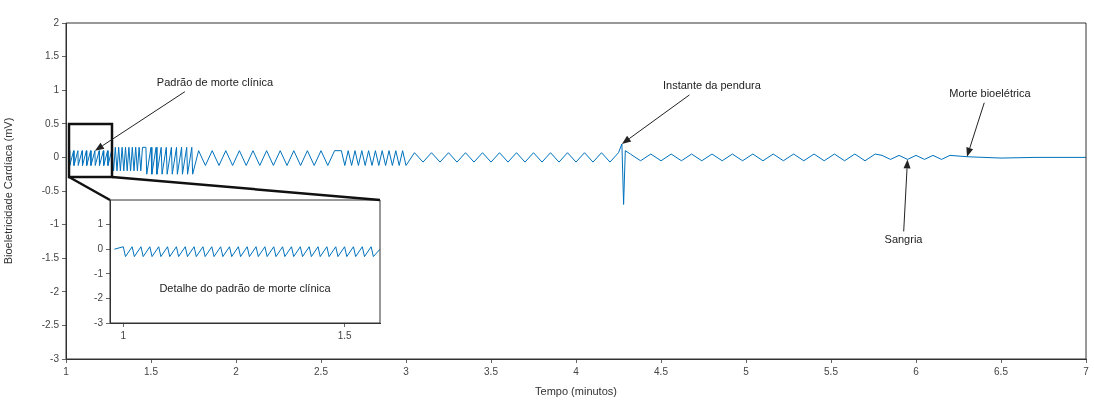 This screenshot has height=401, width=1094. What do you see at coordinates (50, 190) in the screenshot?
I see `y-tick-label: -0.5` at bounding box center [50, 190].